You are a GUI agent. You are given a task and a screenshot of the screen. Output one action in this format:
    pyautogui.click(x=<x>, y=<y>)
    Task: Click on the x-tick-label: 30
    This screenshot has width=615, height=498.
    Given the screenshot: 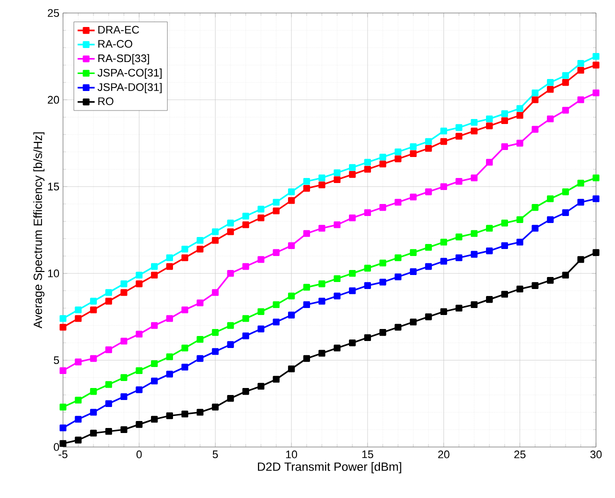 What is the action you would take?
    pyautogui.click(x=596, y=454)
    